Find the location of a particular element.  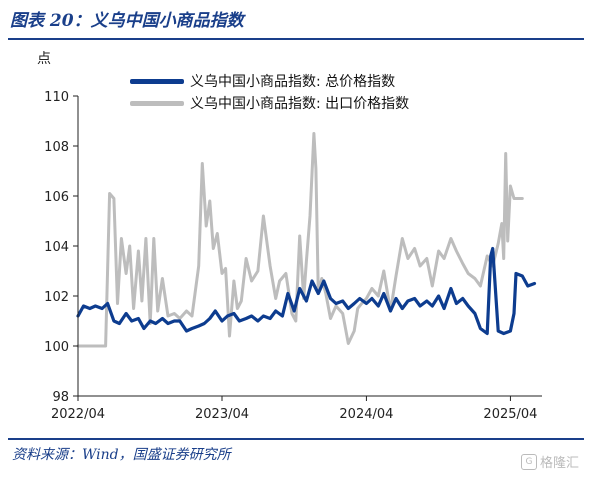

legend-item-total: 义乌中国小商品指数: 总价格指数 is located at coordinates (269, 81).